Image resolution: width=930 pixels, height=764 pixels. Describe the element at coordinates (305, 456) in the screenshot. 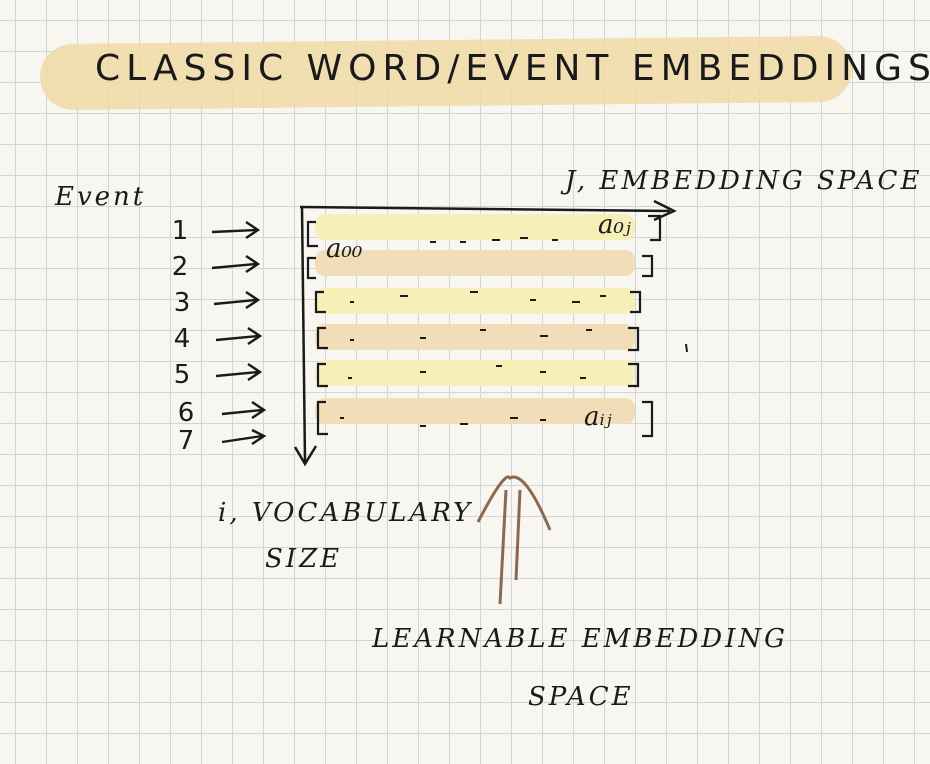

I see `i-axis-arrowhead` at that location.